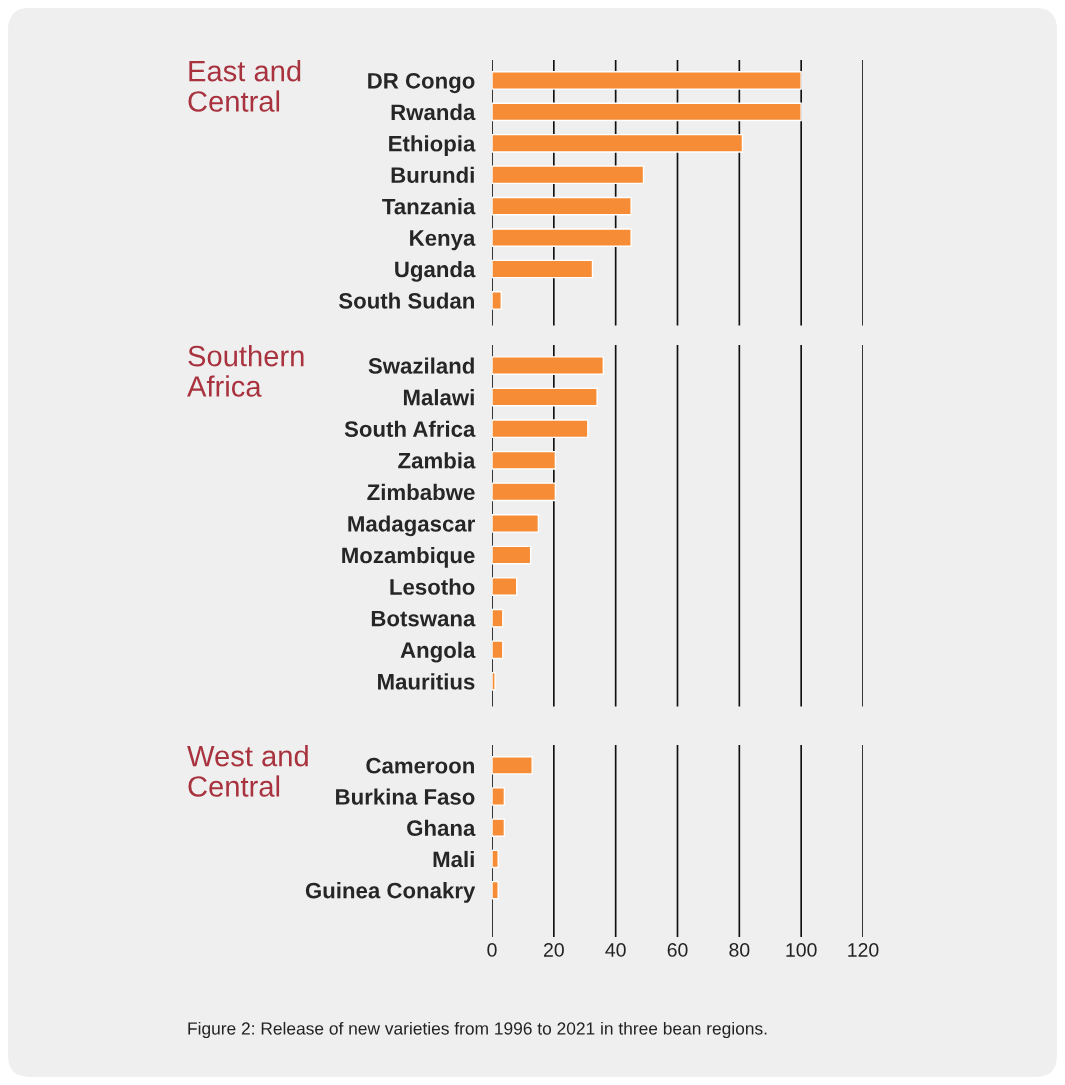 This screenshot has height=1085, width=1065. I want to click on y-tick-label: South Sudan, so click(406, 300).